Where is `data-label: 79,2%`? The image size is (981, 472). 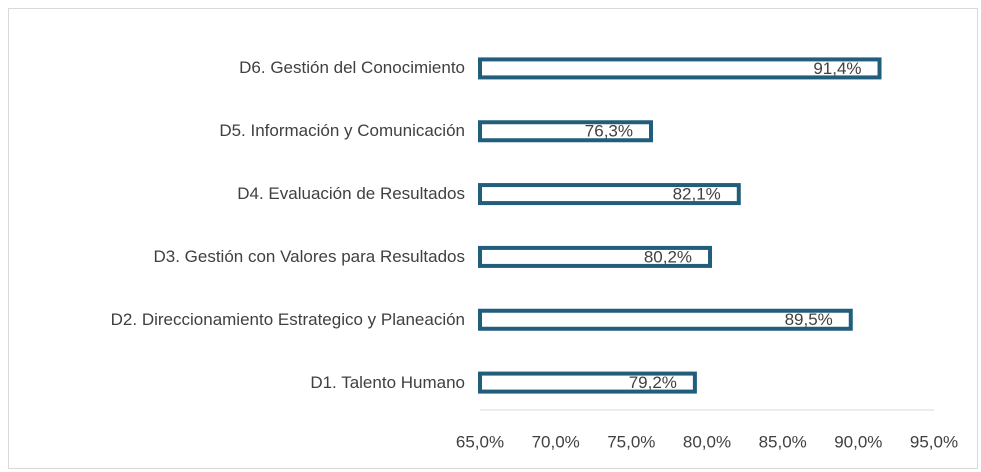 data-label: 79,2% is located at coordinates (653, 382).